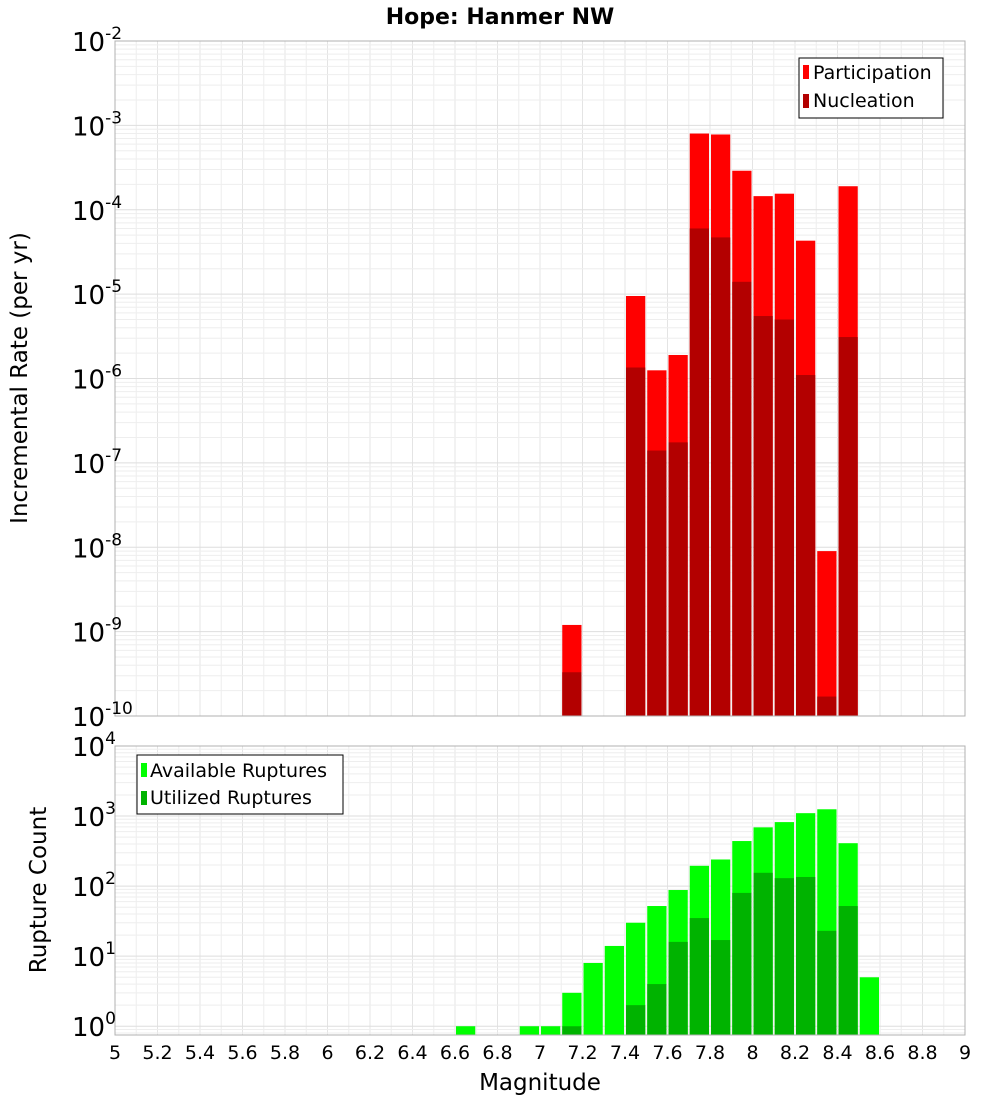 Image resolution: width=1000 pixels, height=1100 pixels. What do you see at coordinates (200, 1053) in the screenshot?
I see `x-tick-label: 5.4` at bounding box center [200, 1053].